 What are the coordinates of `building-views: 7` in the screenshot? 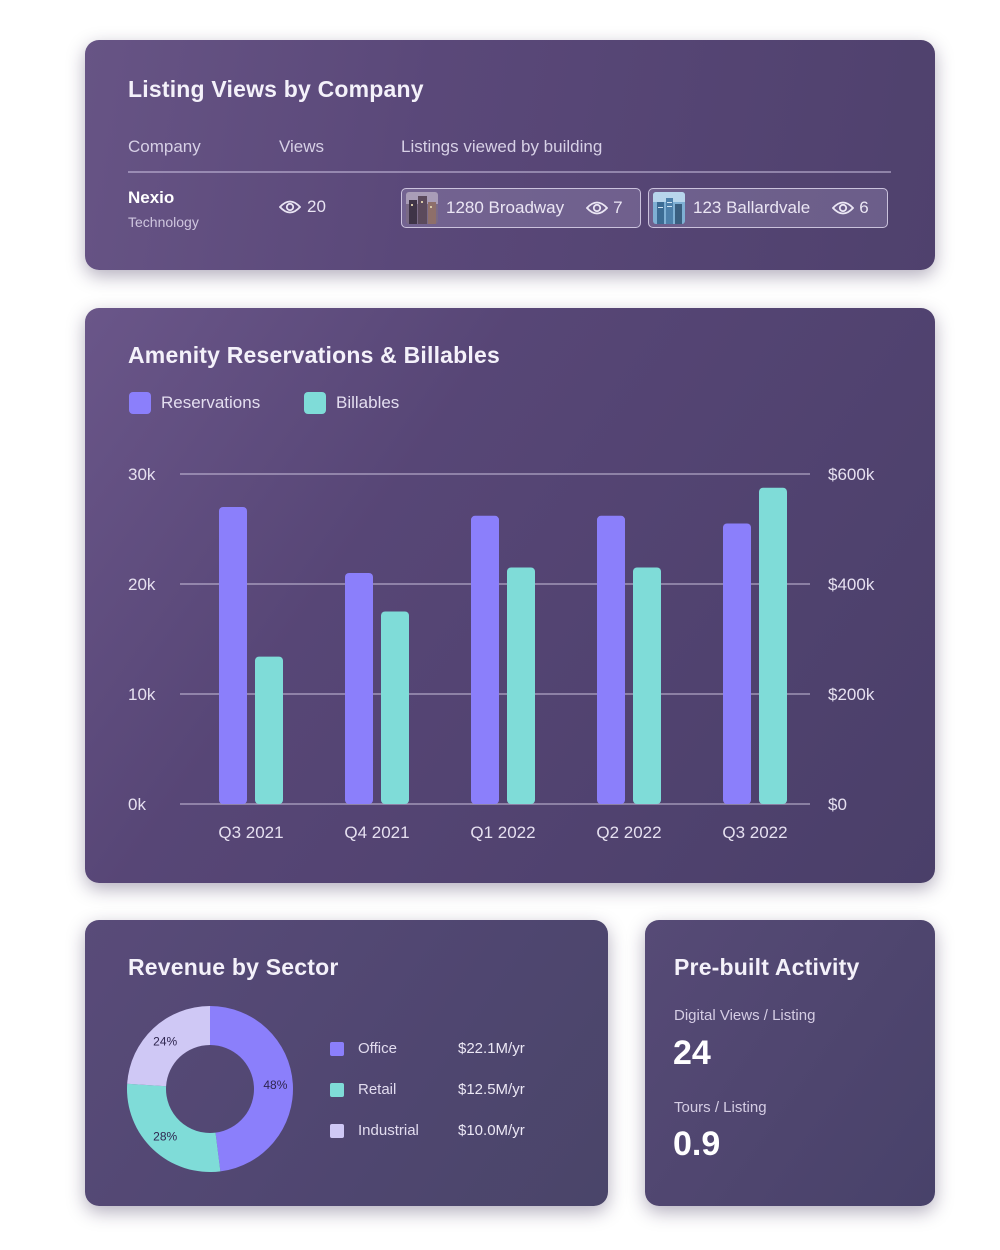 It's located at (618, 207).